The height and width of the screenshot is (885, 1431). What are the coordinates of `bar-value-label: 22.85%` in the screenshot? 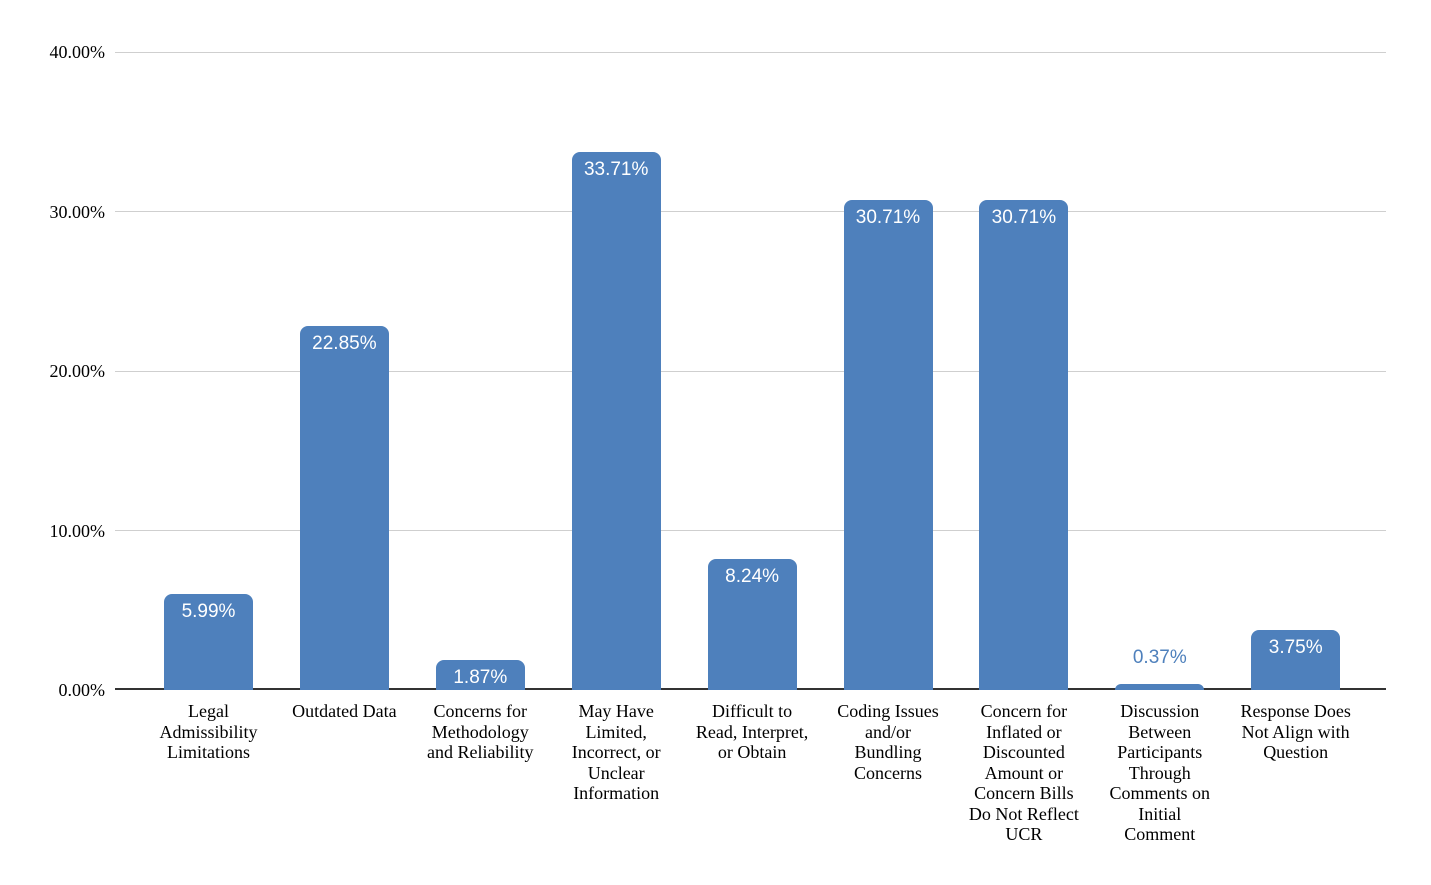 It's located at (344, 343).